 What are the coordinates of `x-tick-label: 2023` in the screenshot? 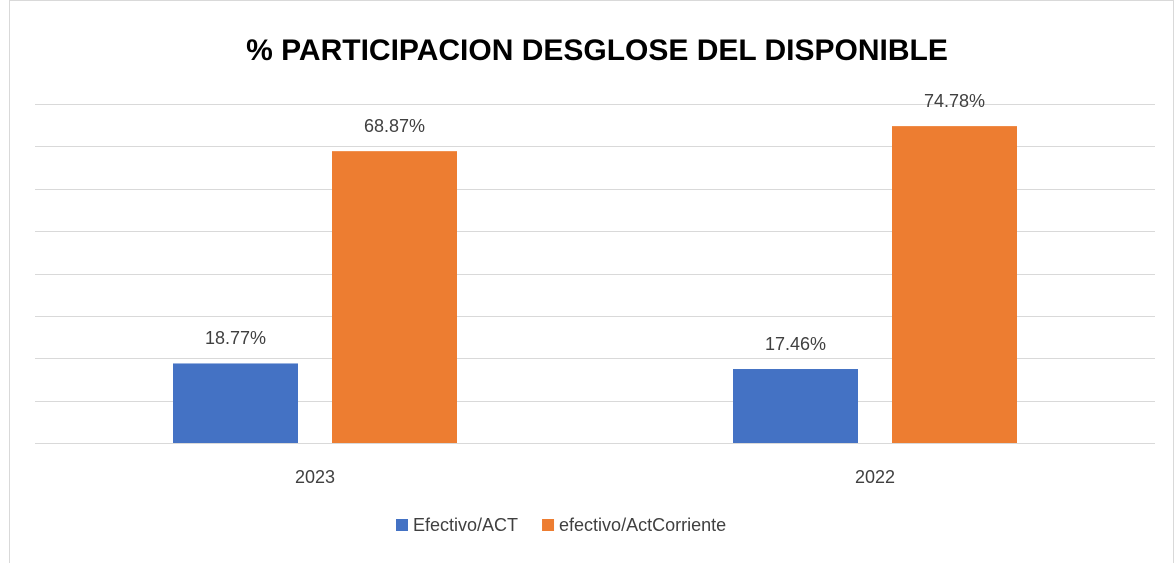 It's located at (315, 477).